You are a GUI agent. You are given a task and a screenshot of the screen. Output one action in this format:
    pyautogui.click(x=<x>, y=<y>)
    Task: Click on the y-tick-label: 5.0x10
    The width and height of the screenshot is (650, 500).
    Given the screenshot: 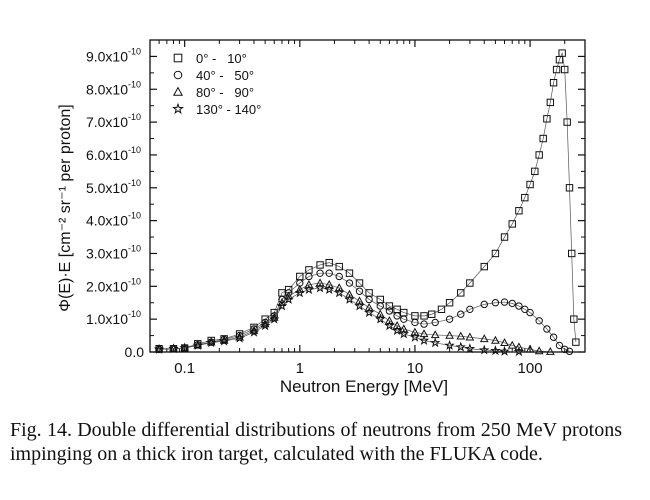 What is the action you would take?
    pyautogui.click(x=107, y=188)
    